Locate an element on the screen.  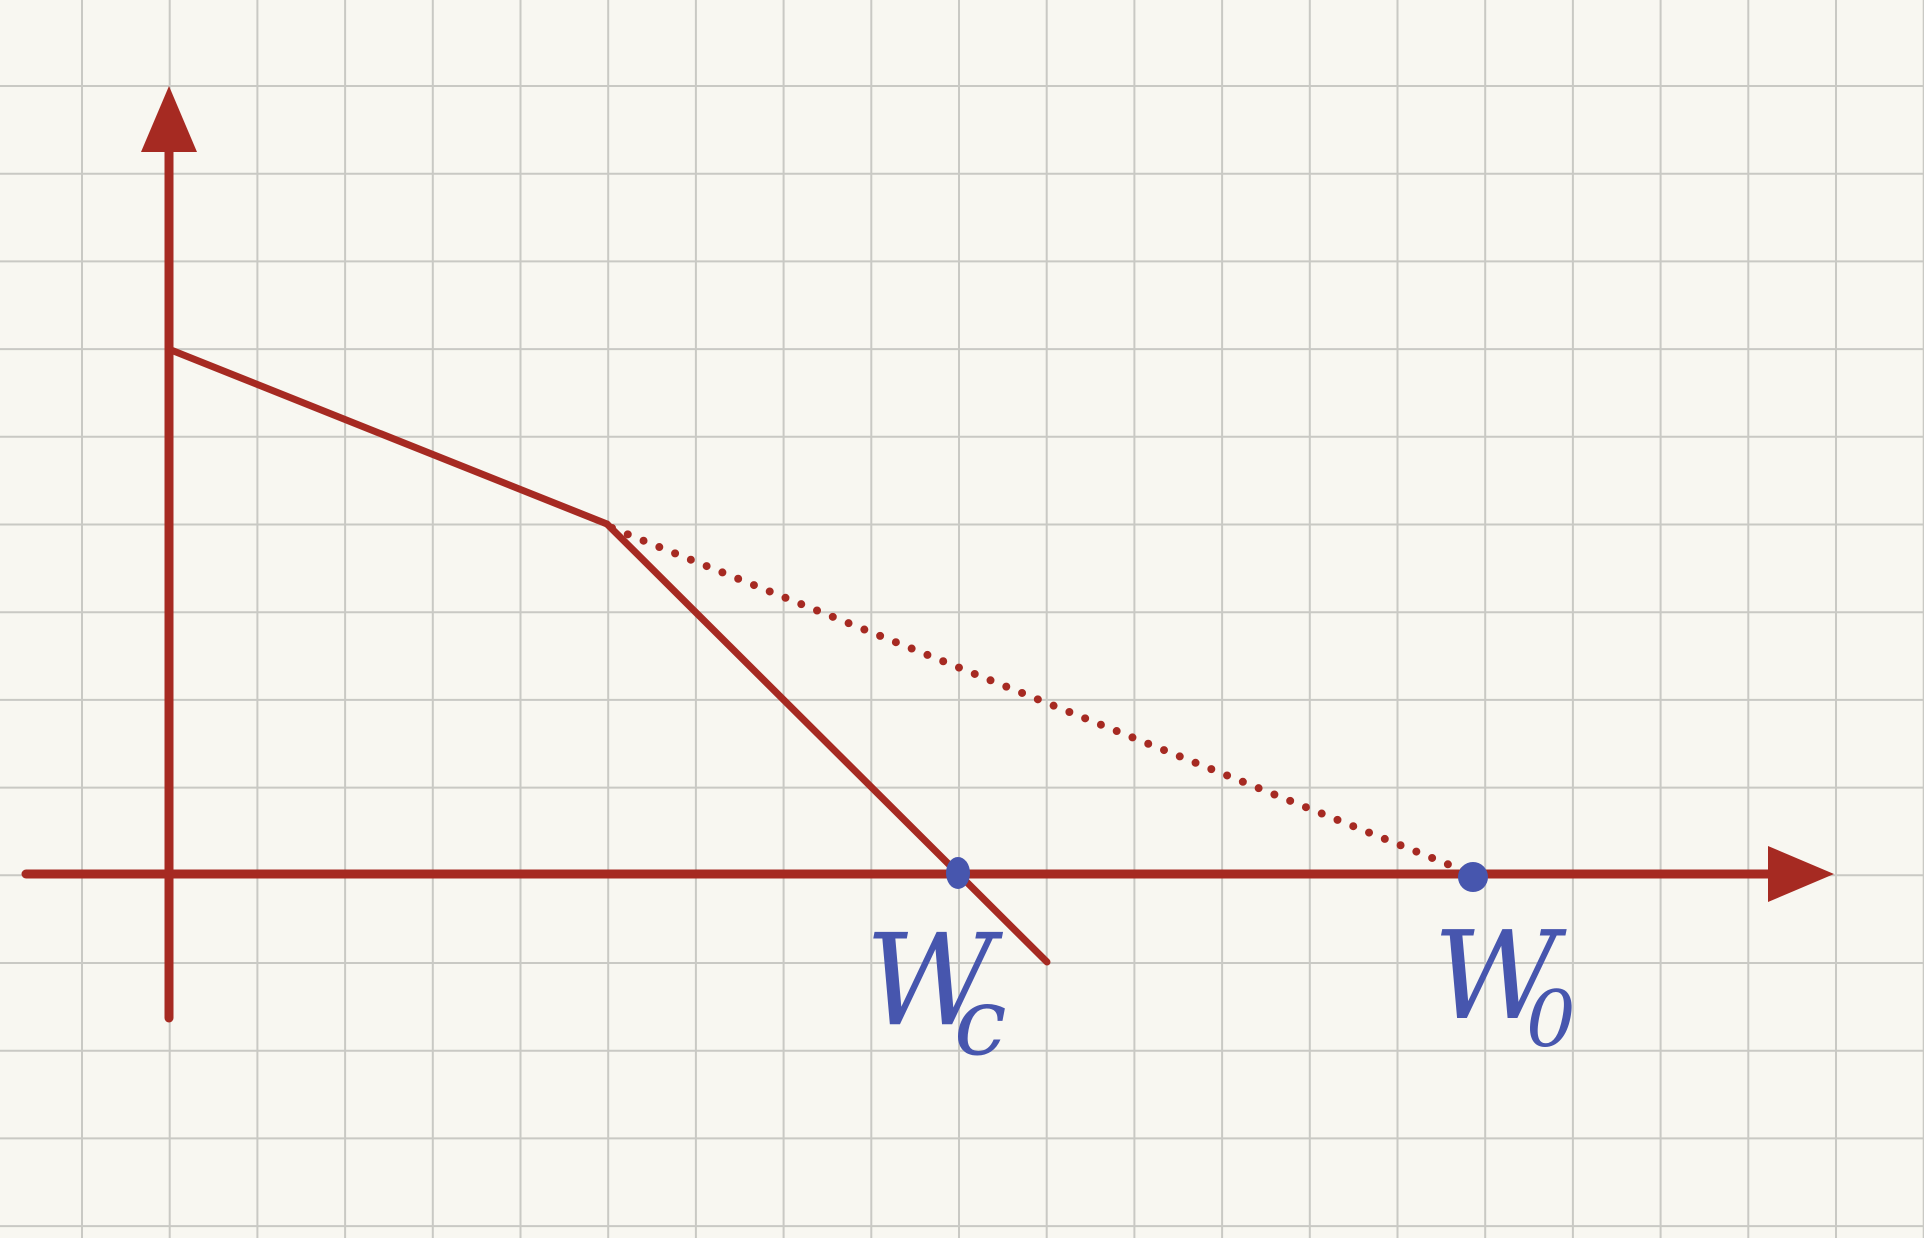
marked-points is located at coordinates (1217, 874).